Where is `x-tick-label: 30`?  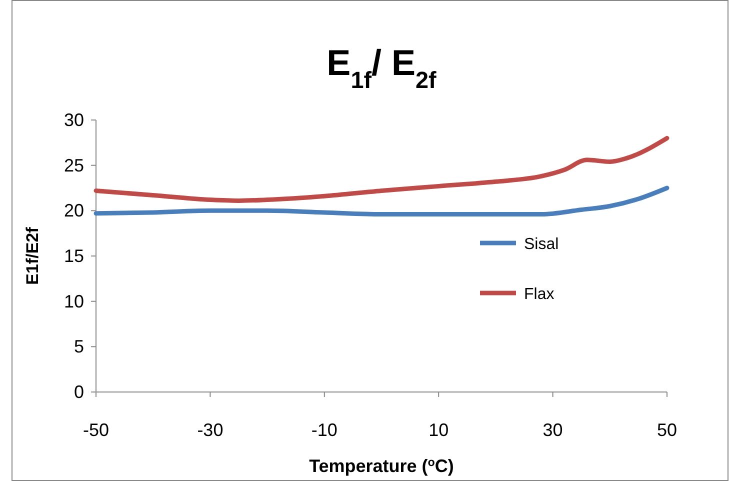
x-tick-label: 30 is located at coordinates (552, 430).